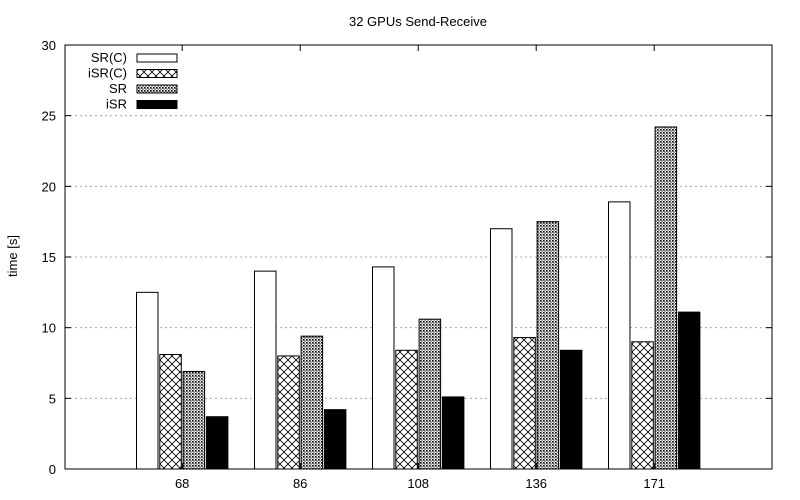 The image size is (800, 500). What do you see at coordinates (418, 483) in the screenshot?
I see `x-tick-label: 108` at bounding box center [418, 483].